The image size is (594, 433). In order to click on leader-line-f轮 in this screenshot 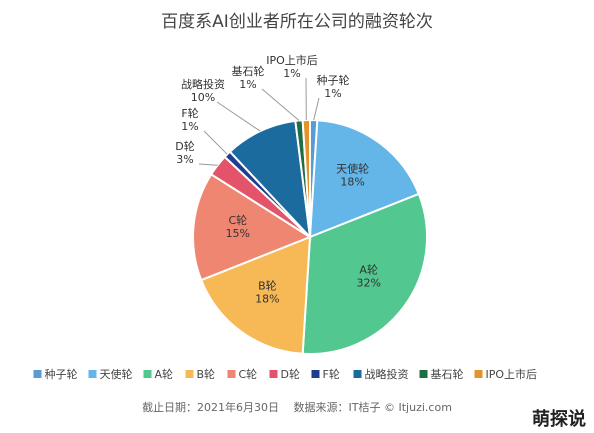, I will do `click(215, 142)`.